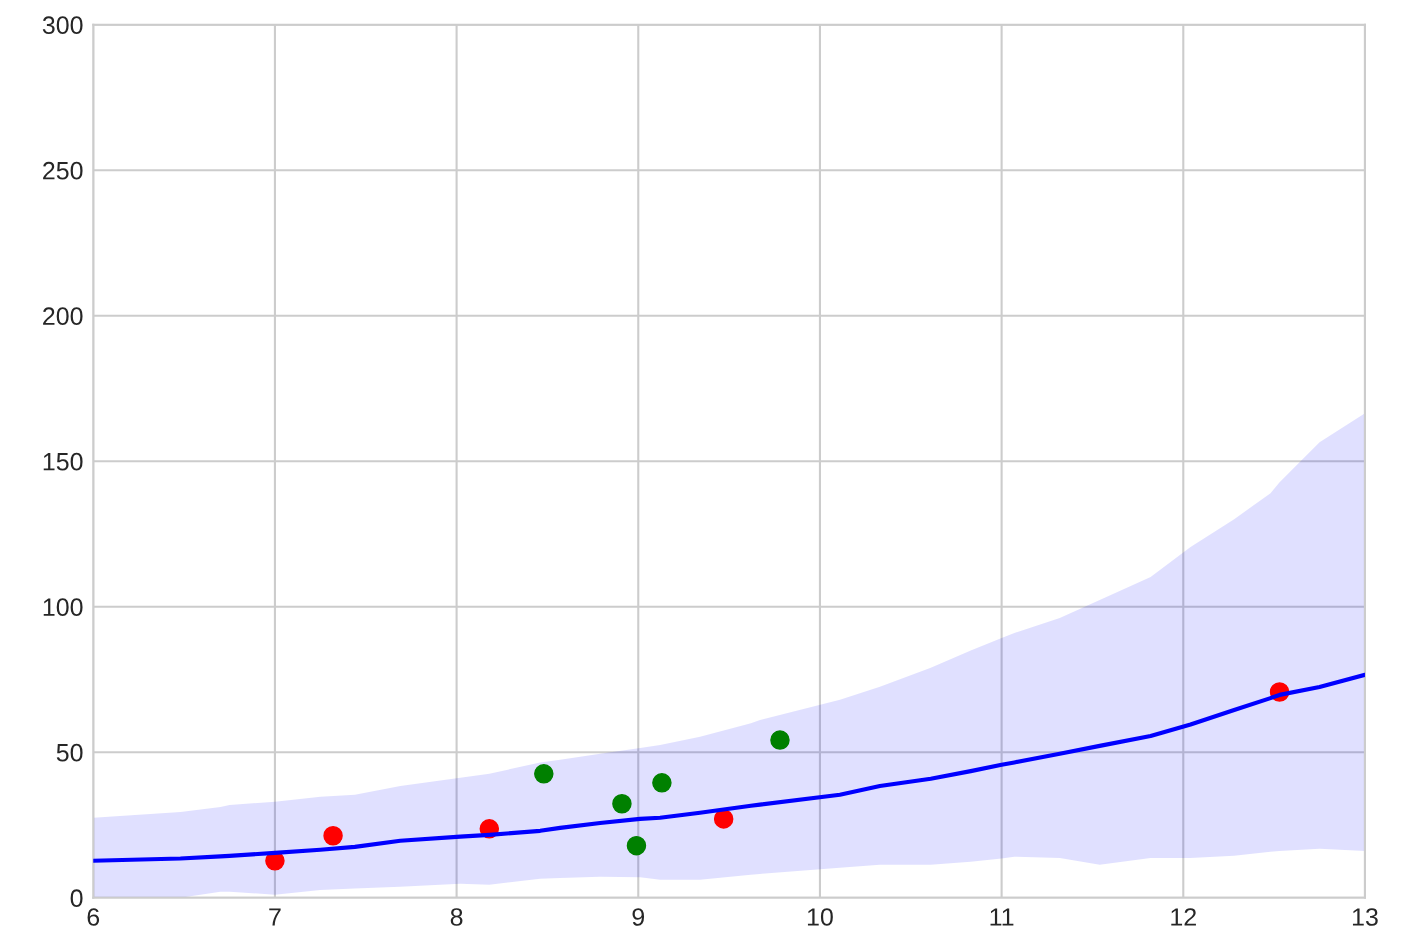  I want to click on x-tick-label: 7, so click(275, 917).